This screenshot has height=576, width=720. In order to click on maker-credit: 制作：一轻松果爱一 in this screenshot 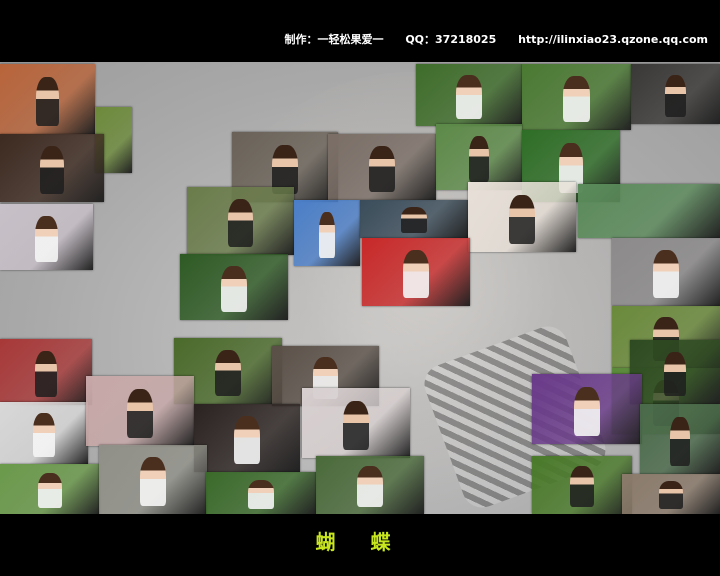, I will do `click(334, 39)`.